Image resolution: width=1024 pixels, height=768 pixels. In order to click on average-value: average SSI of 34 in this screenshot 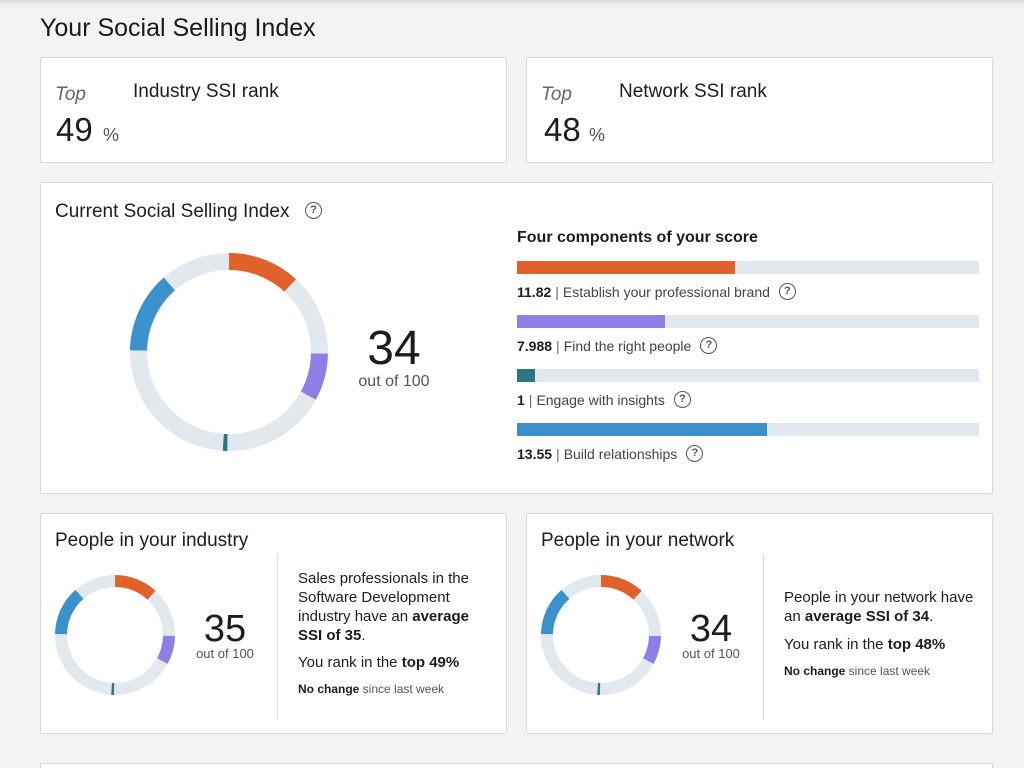, I will do `click(867, 616)`.